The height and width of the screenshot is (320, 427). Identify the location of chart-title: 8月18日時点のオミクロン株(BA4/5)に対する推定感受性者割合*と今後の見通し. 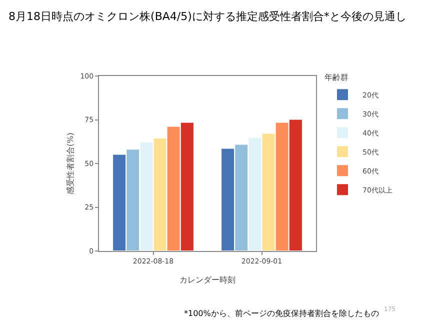
(207, 16).